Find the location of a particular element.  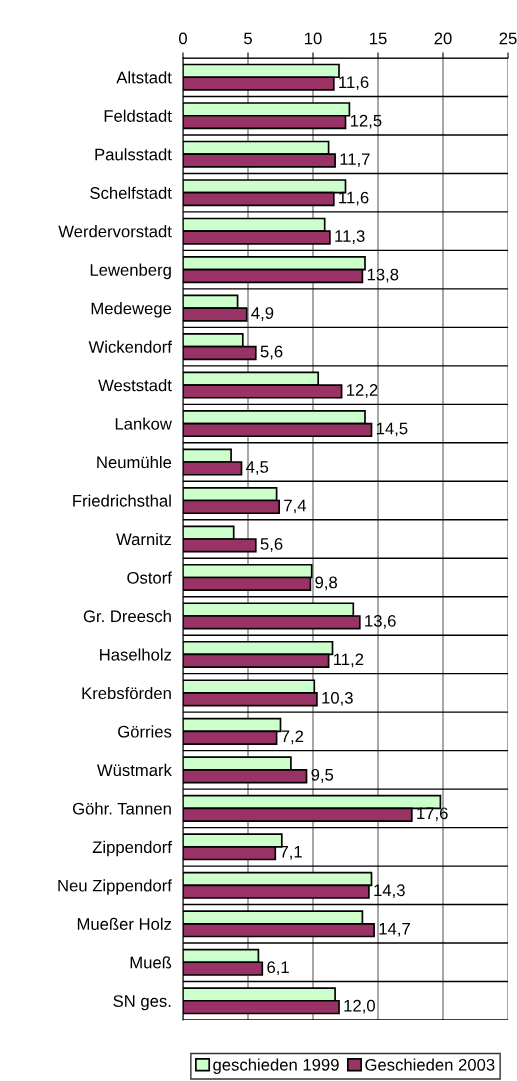

data-label: 11,2 is located at coordinates (349, 660).